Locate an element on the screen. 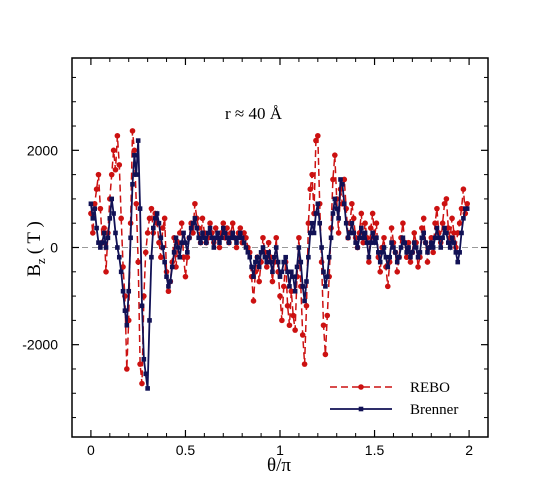 The image size is (554, 493). y-axis-title-main: B is located at coordinates (34, 270).